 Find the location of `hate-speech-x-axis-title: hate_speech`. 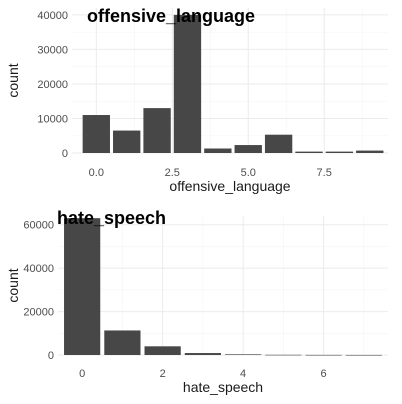

hate-speech-x-axis-title: hate_speech is located at coordinates (223, 387).